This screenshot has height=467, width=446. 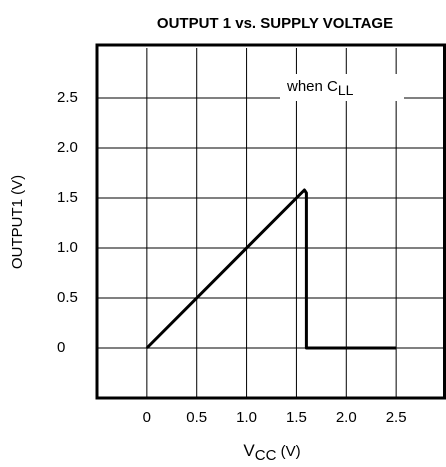 I want to click on x-axis-label-suffix: (V), so click(x=288, y=451).